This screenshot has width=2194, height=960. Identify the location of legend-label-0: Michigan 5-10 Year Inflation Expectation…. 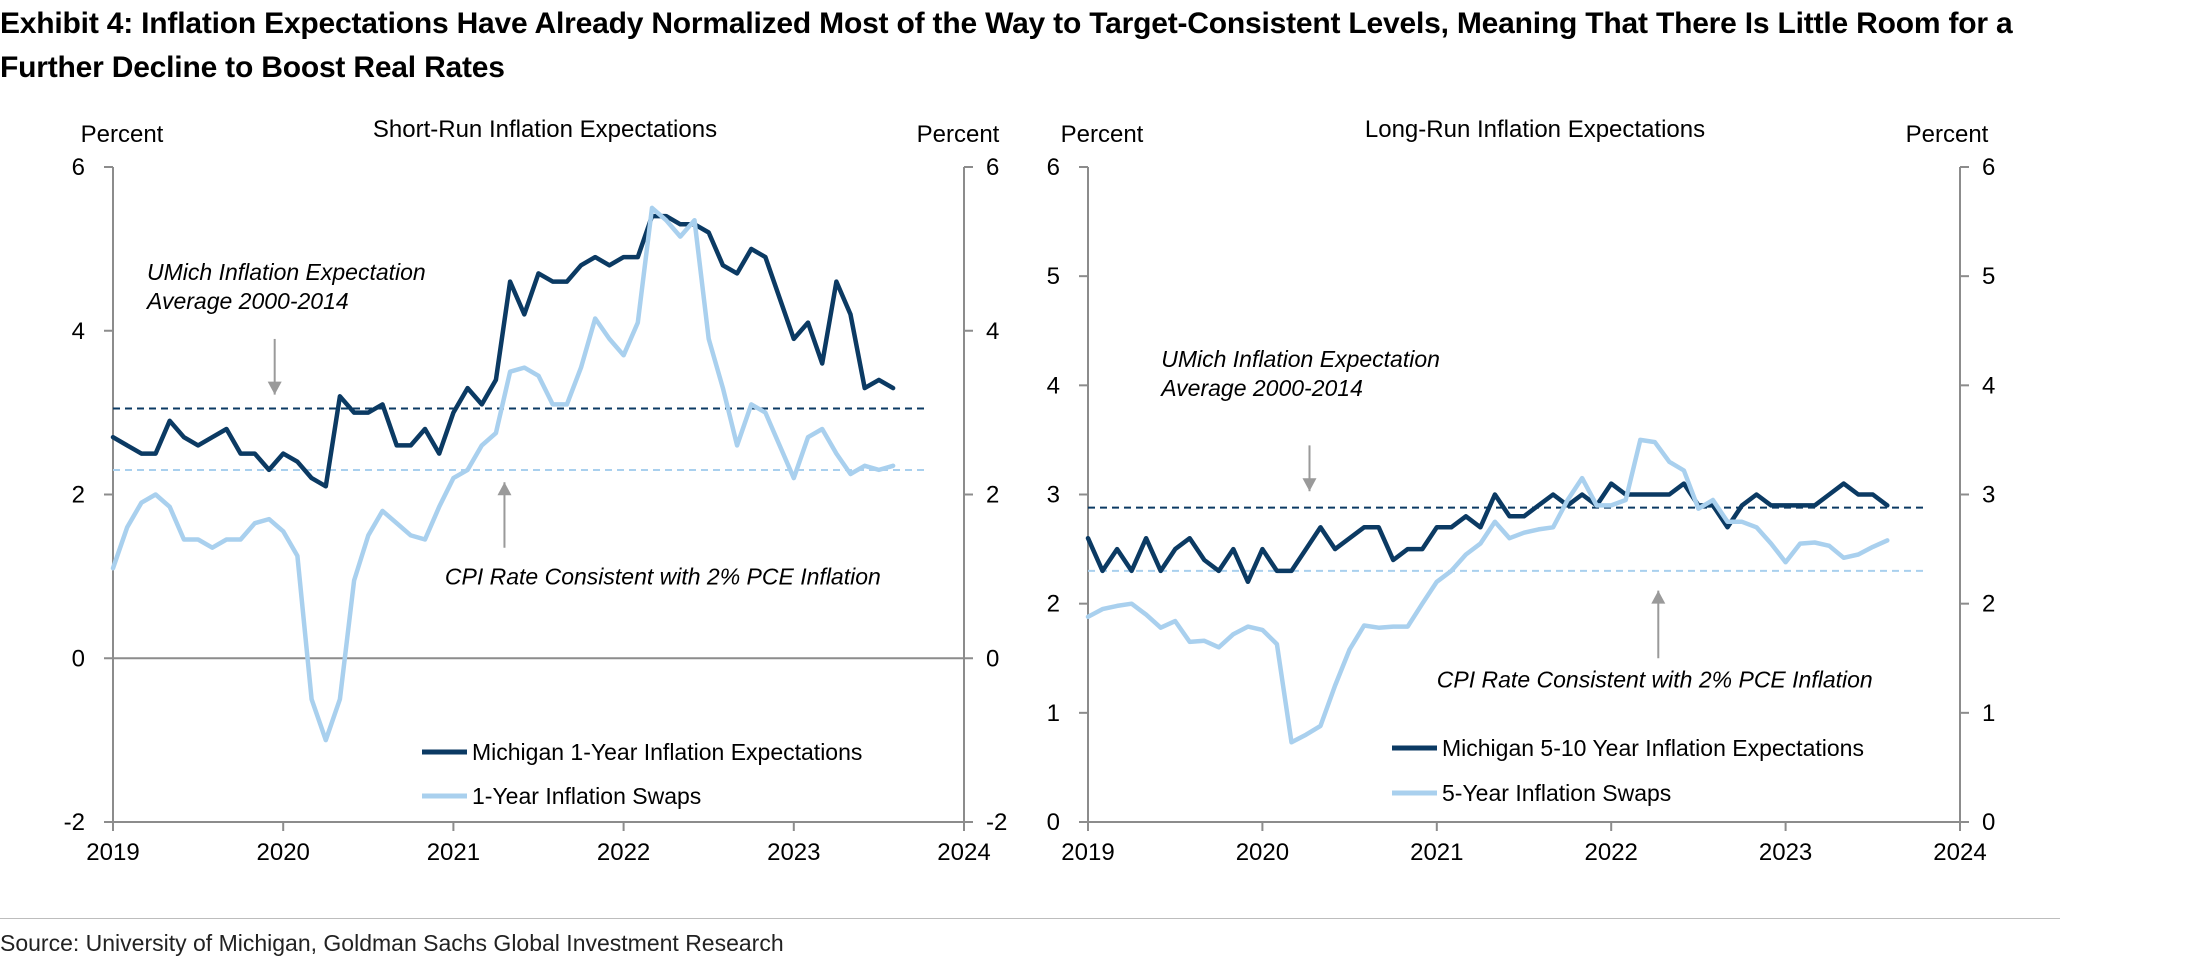
(1653, 748).